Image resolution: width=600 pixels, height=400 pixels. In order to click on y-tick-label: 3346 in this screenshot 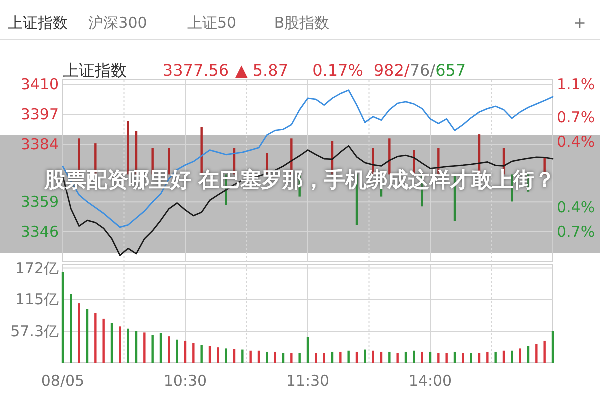, I will do `click(39, 232)`.